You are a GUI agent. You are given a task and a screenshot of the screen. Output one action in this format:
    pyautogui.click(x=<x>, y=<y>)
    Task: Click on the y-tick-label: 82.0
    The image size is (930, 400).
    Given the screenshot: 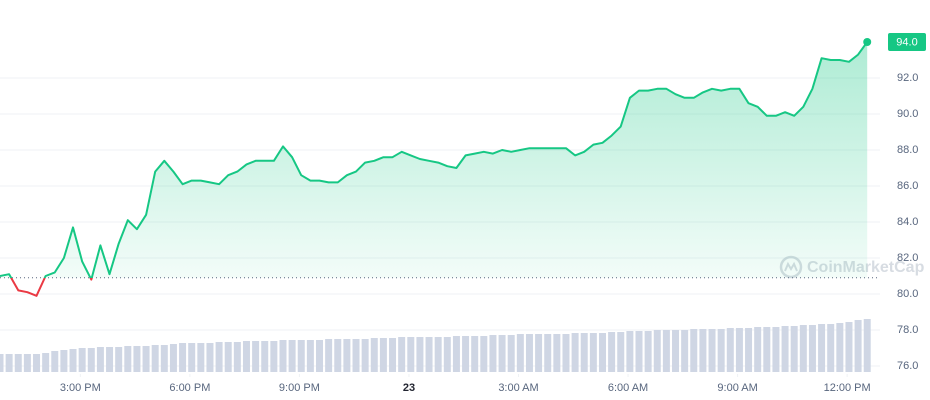 What is the action you would take?
    pyautogui.click(x=907, y=258)
    